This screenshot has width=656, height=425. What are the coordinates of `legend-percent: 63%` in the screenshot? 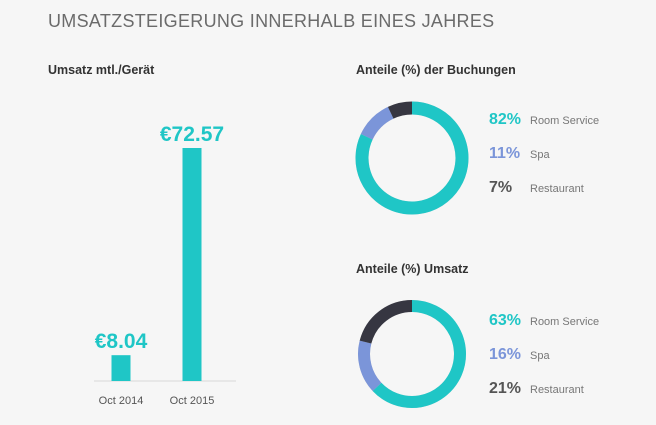 It's located at (505, 320).